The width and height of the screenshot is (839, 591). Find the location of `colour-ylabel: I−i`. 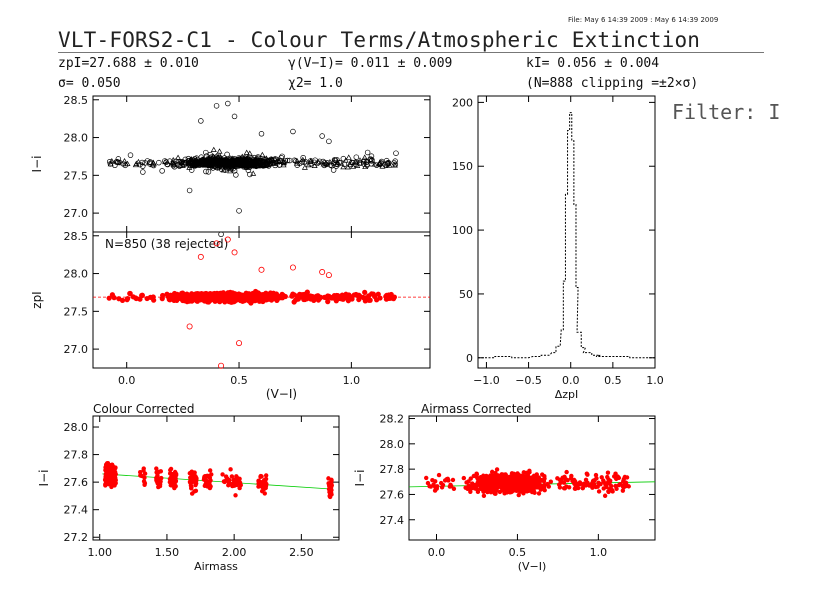

colour-ylabel: I−i is located at coordinates (44, 478).